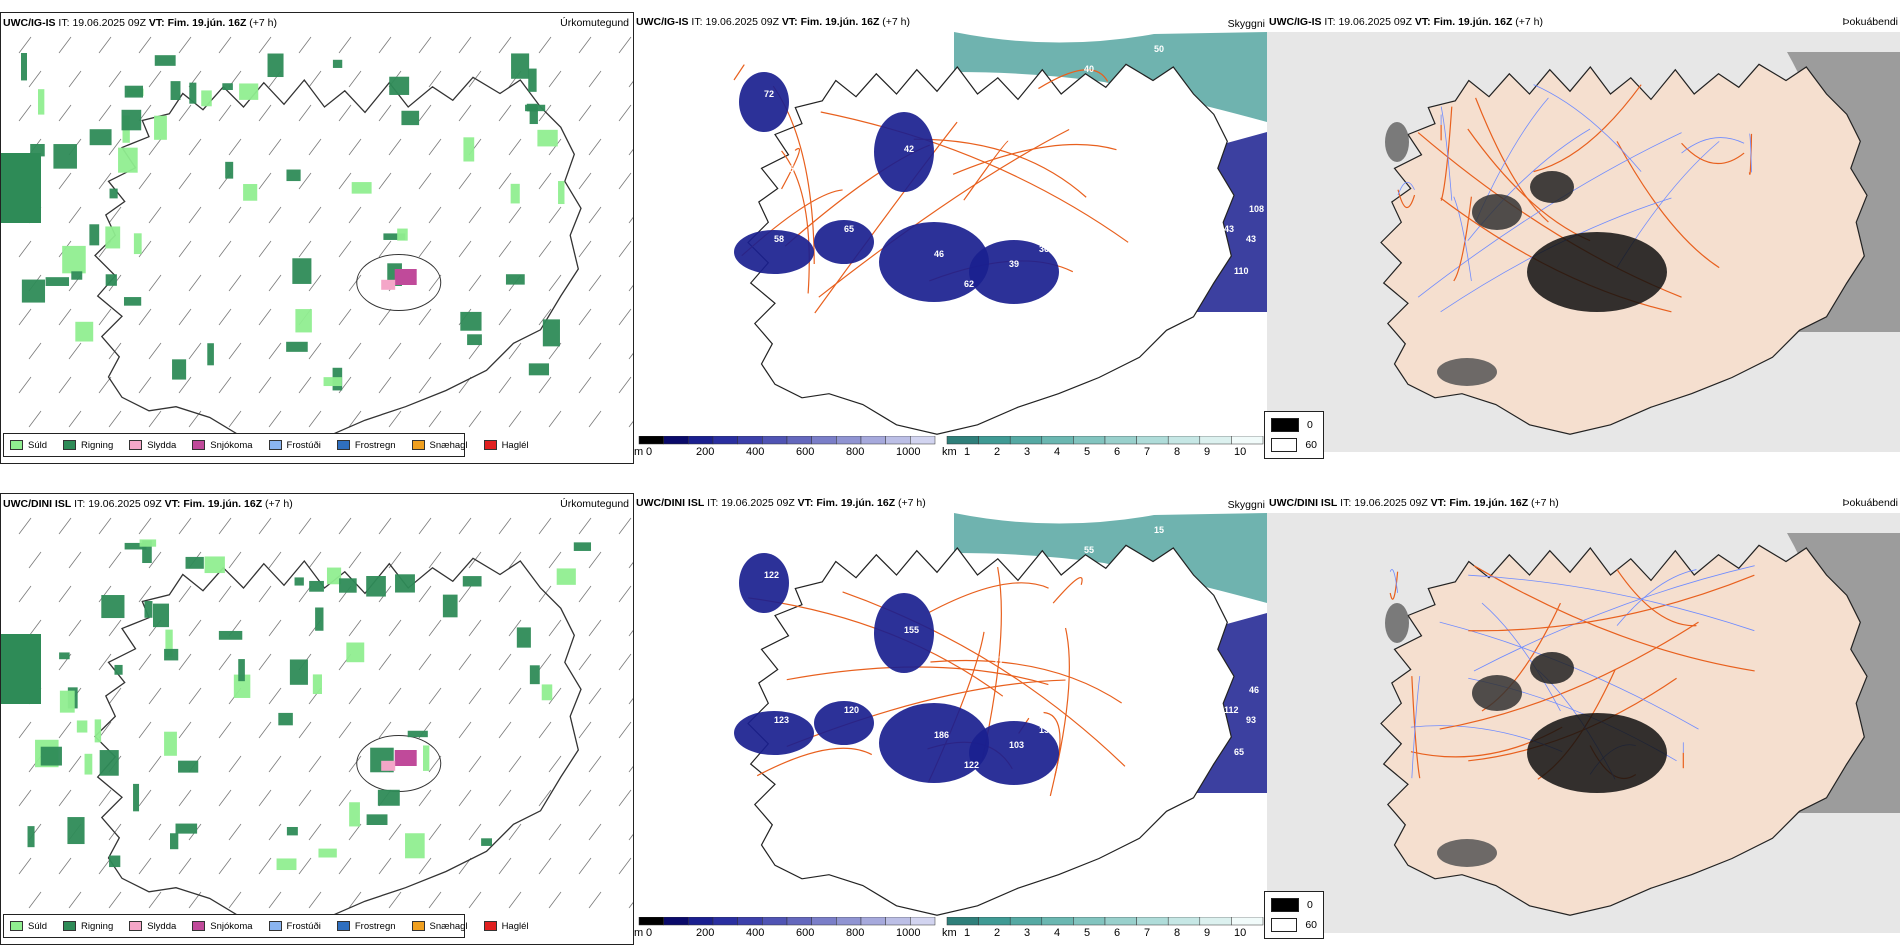 Image resolution: width=1900 pixels, height=950 pixels. What do you see at coordinates (713, 503) in the screenshot?
I see `it-label: IT:` at bounding box center [713, 503].